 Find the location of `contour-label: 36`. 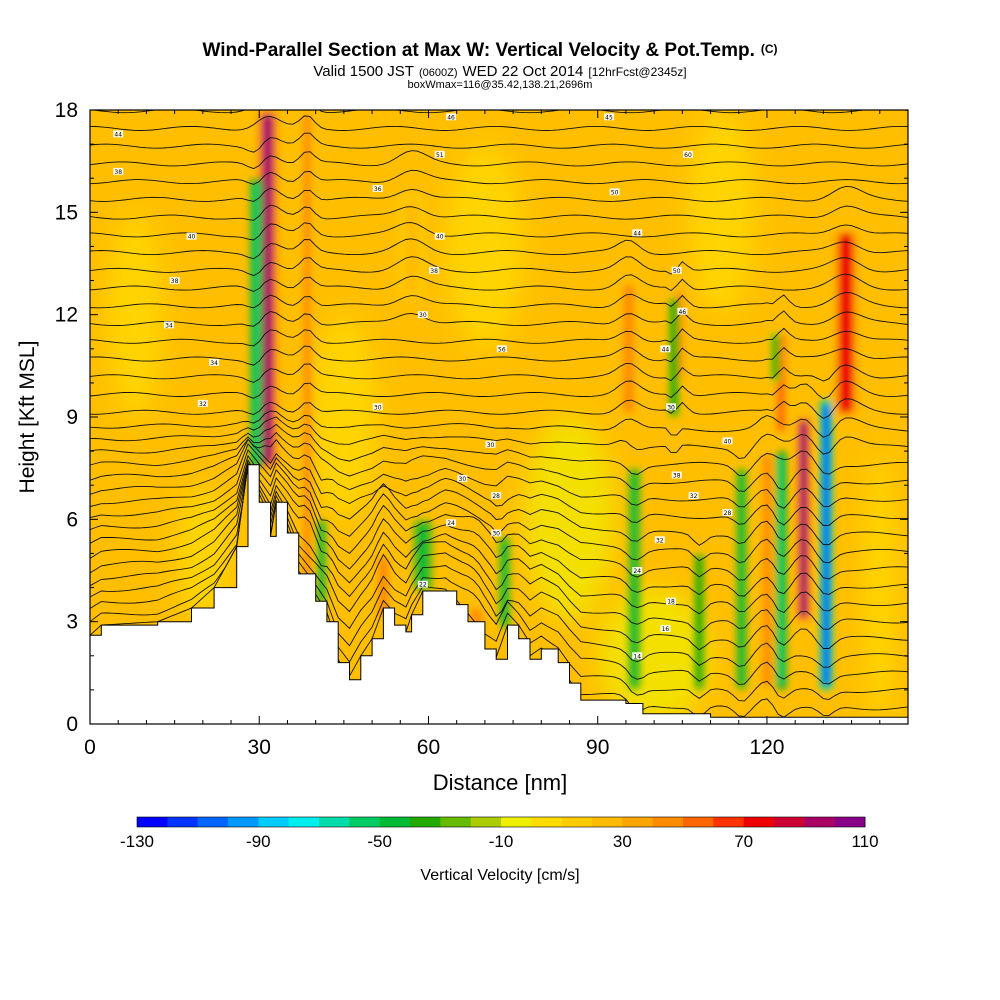

contour-label: 36 is located at coordinates (378, 189).